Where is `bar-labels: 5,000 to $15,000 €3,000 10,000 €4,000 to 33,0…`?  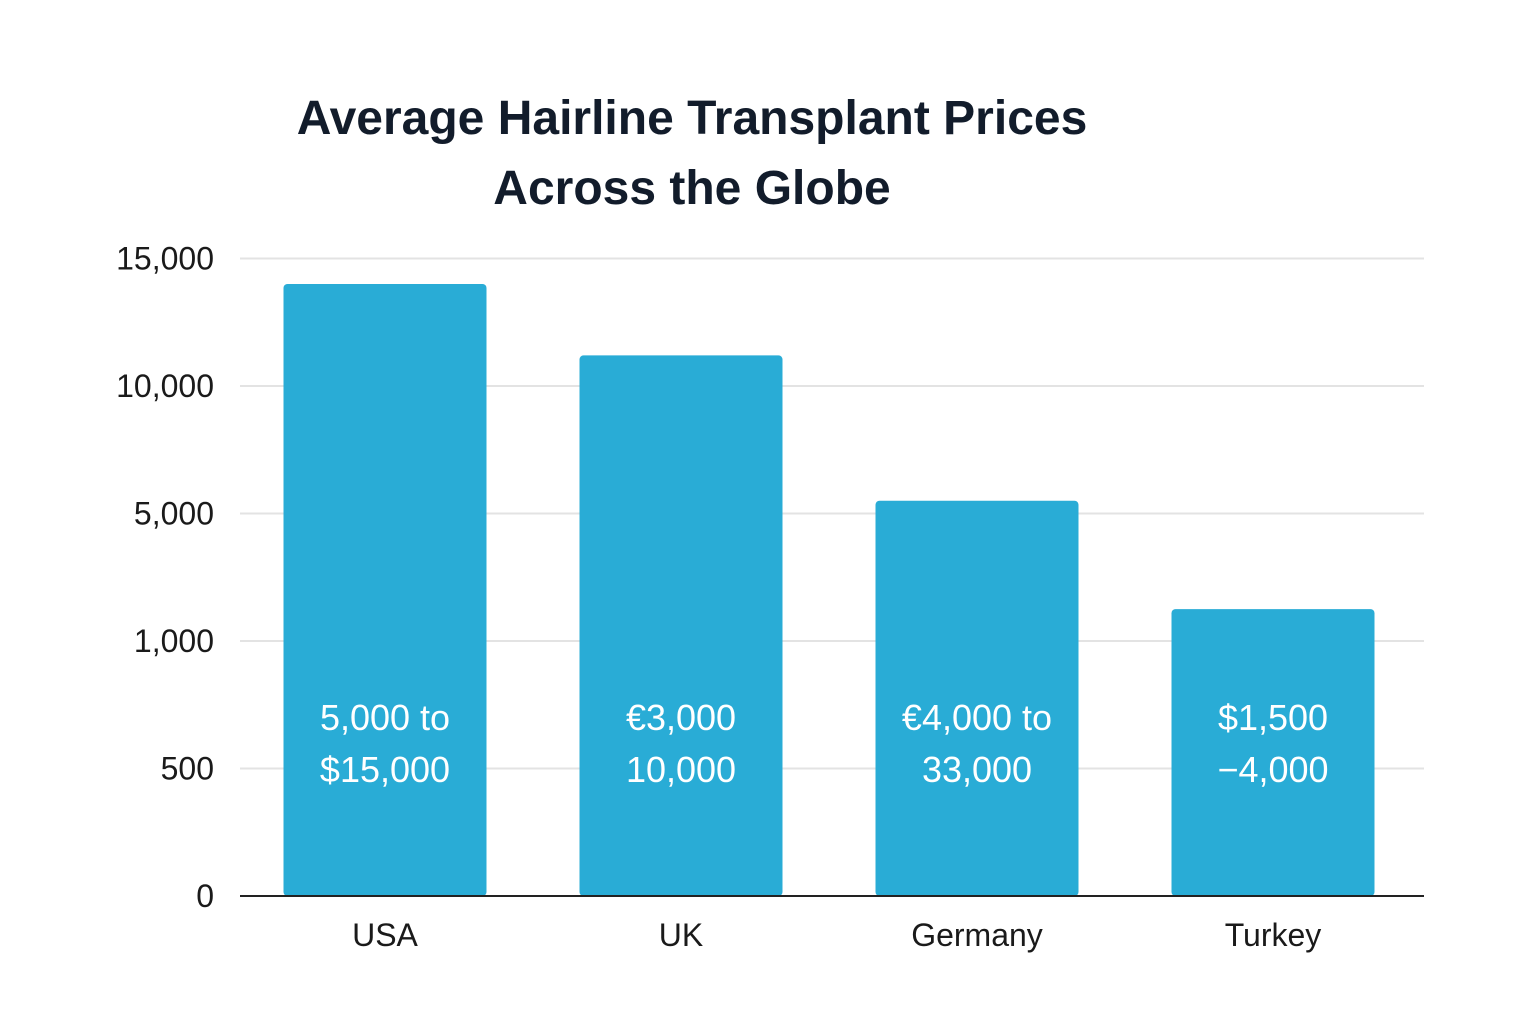 bar-labels: 5,000 to $15,000 €3,000 10,000 €4,000 to 33,0… is located at coordinates (824, 743).